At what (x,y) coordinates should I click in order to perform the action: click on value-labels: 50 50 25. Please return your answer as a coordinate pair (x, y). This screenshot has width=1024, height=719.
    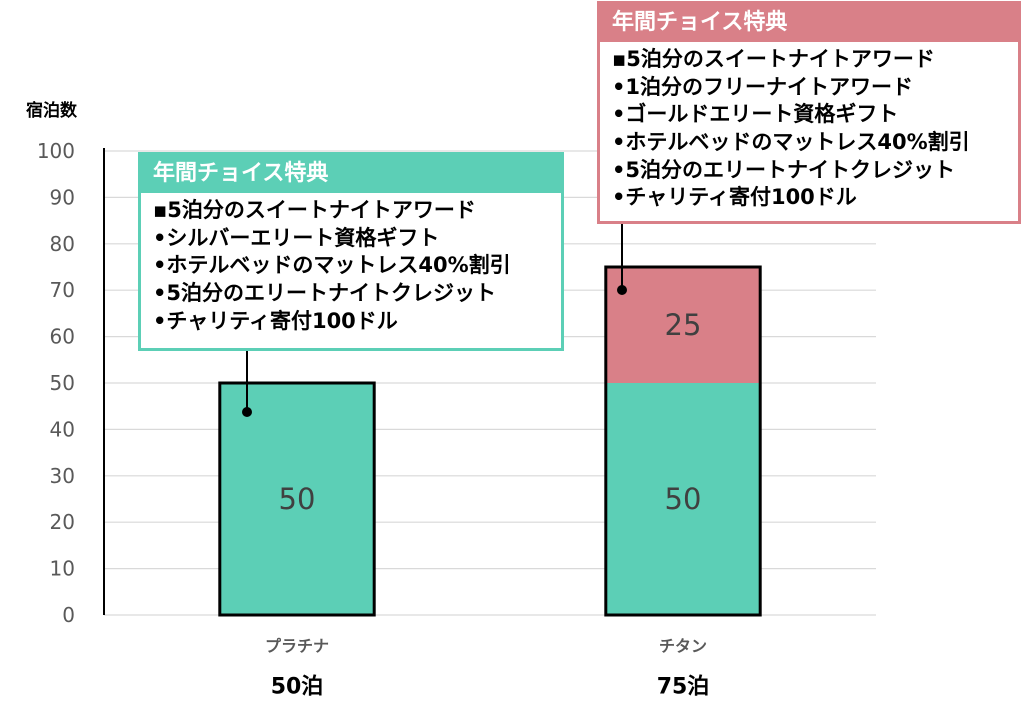
    Looking at the image, I should click on (490, 412).